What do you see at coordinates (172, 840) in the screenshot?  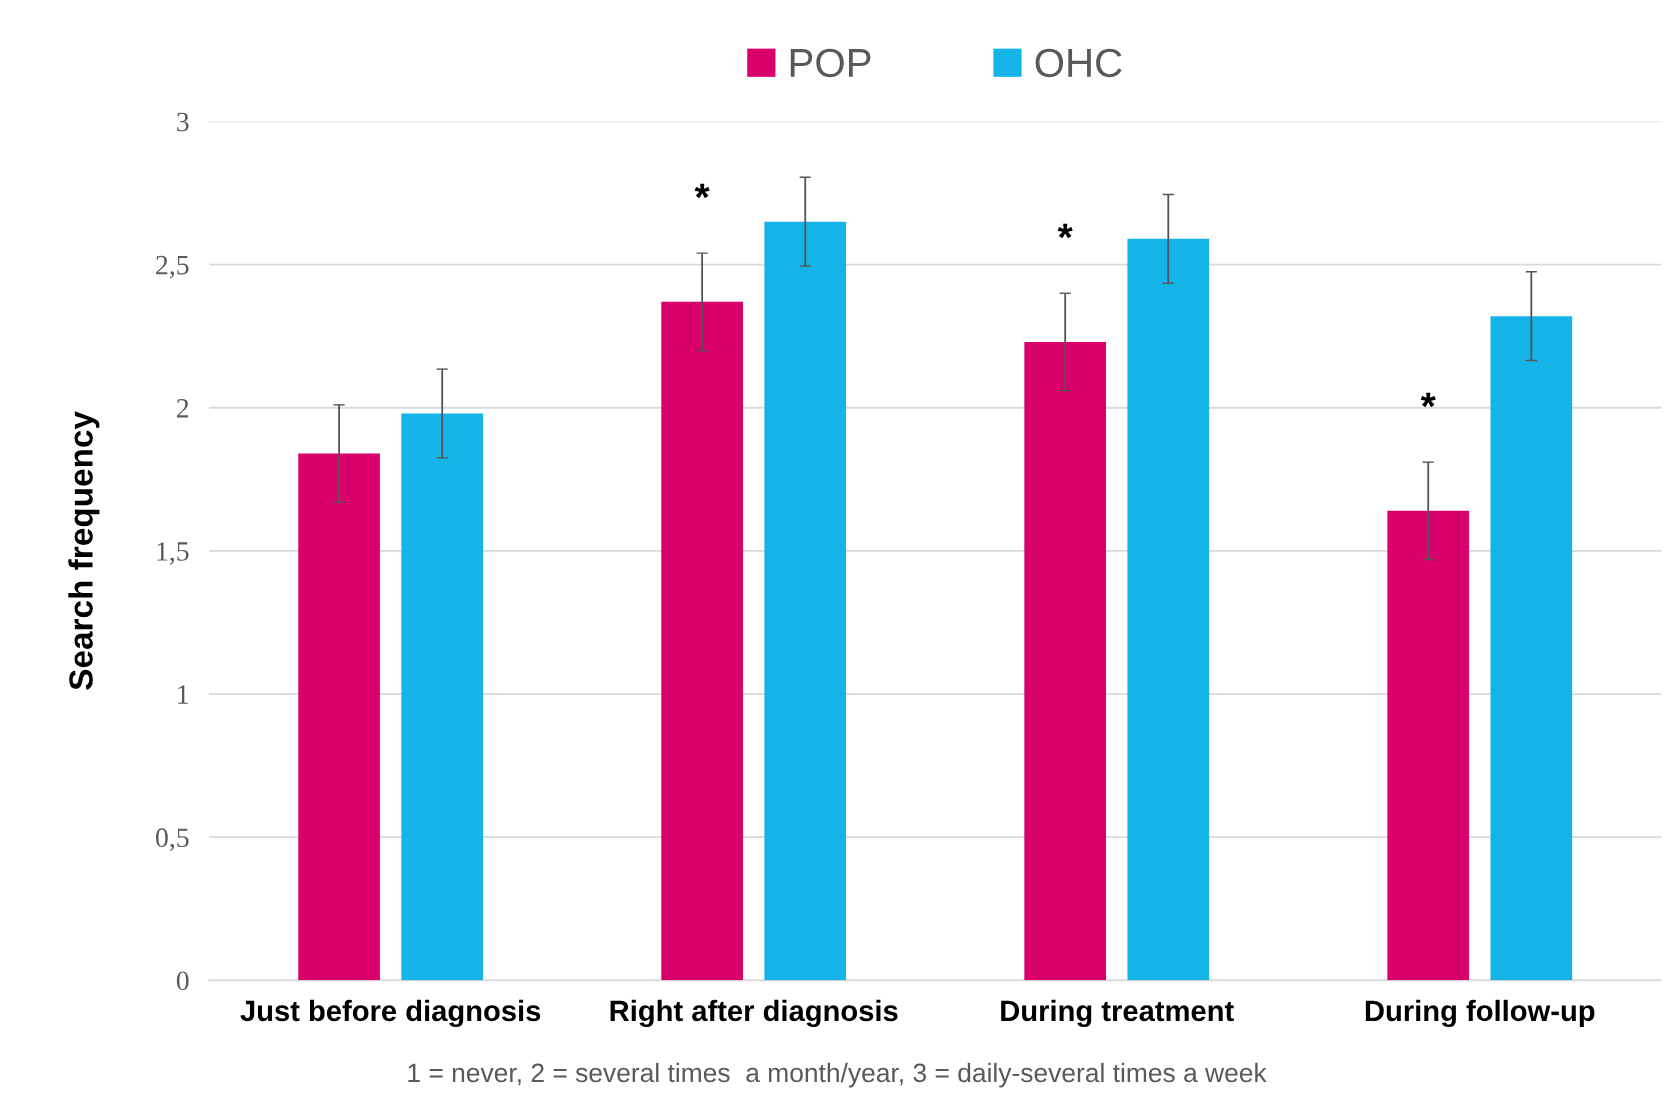 I see `y-tick-label: 0,5` at bounding box center [172, 840].